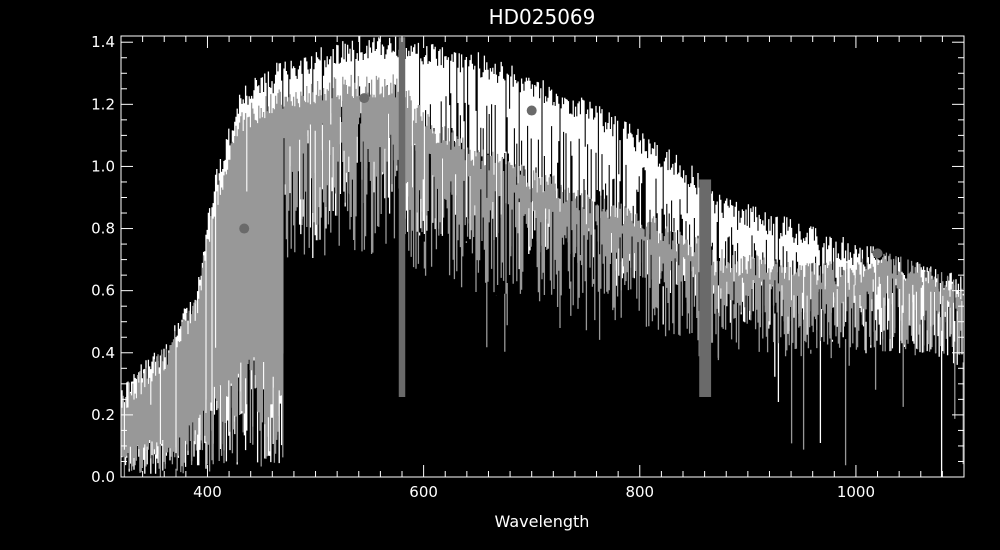 The image size is (1000, 550). Describe the element at coordinates (103, 353) in the screenshot. I see `y-tick-label: 0.4` at that location.